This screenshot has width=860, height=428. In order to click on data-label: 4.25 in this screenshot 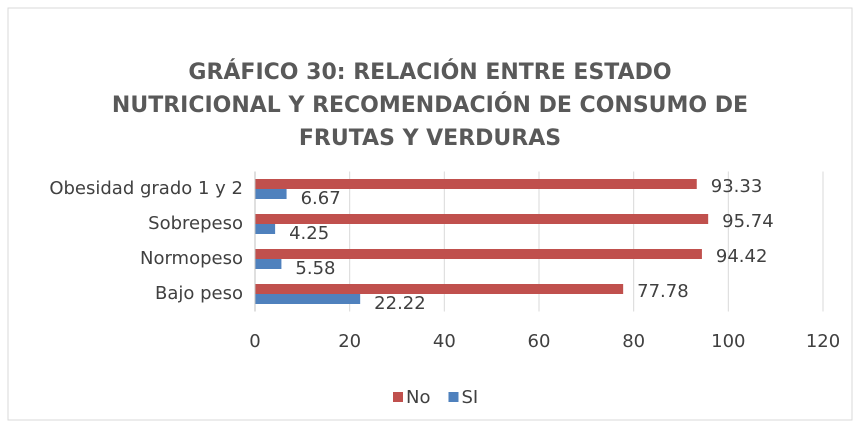, I will do `click(309, 233)`.